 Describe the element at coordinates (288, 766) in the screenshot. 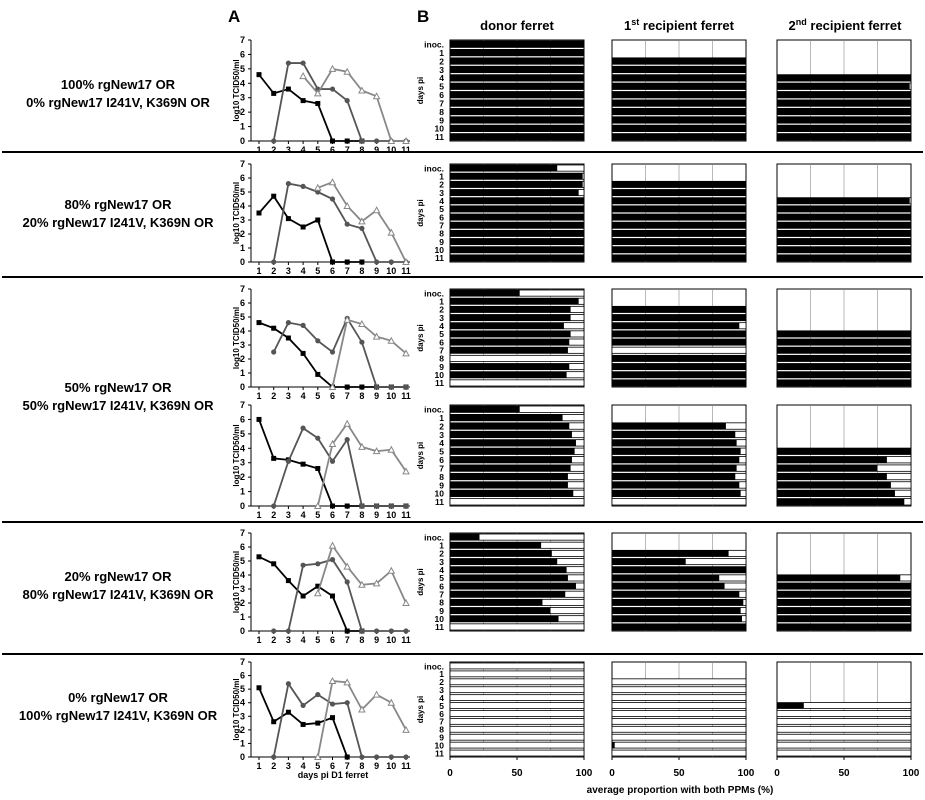

I see `x-tick-label: 3` at that location.